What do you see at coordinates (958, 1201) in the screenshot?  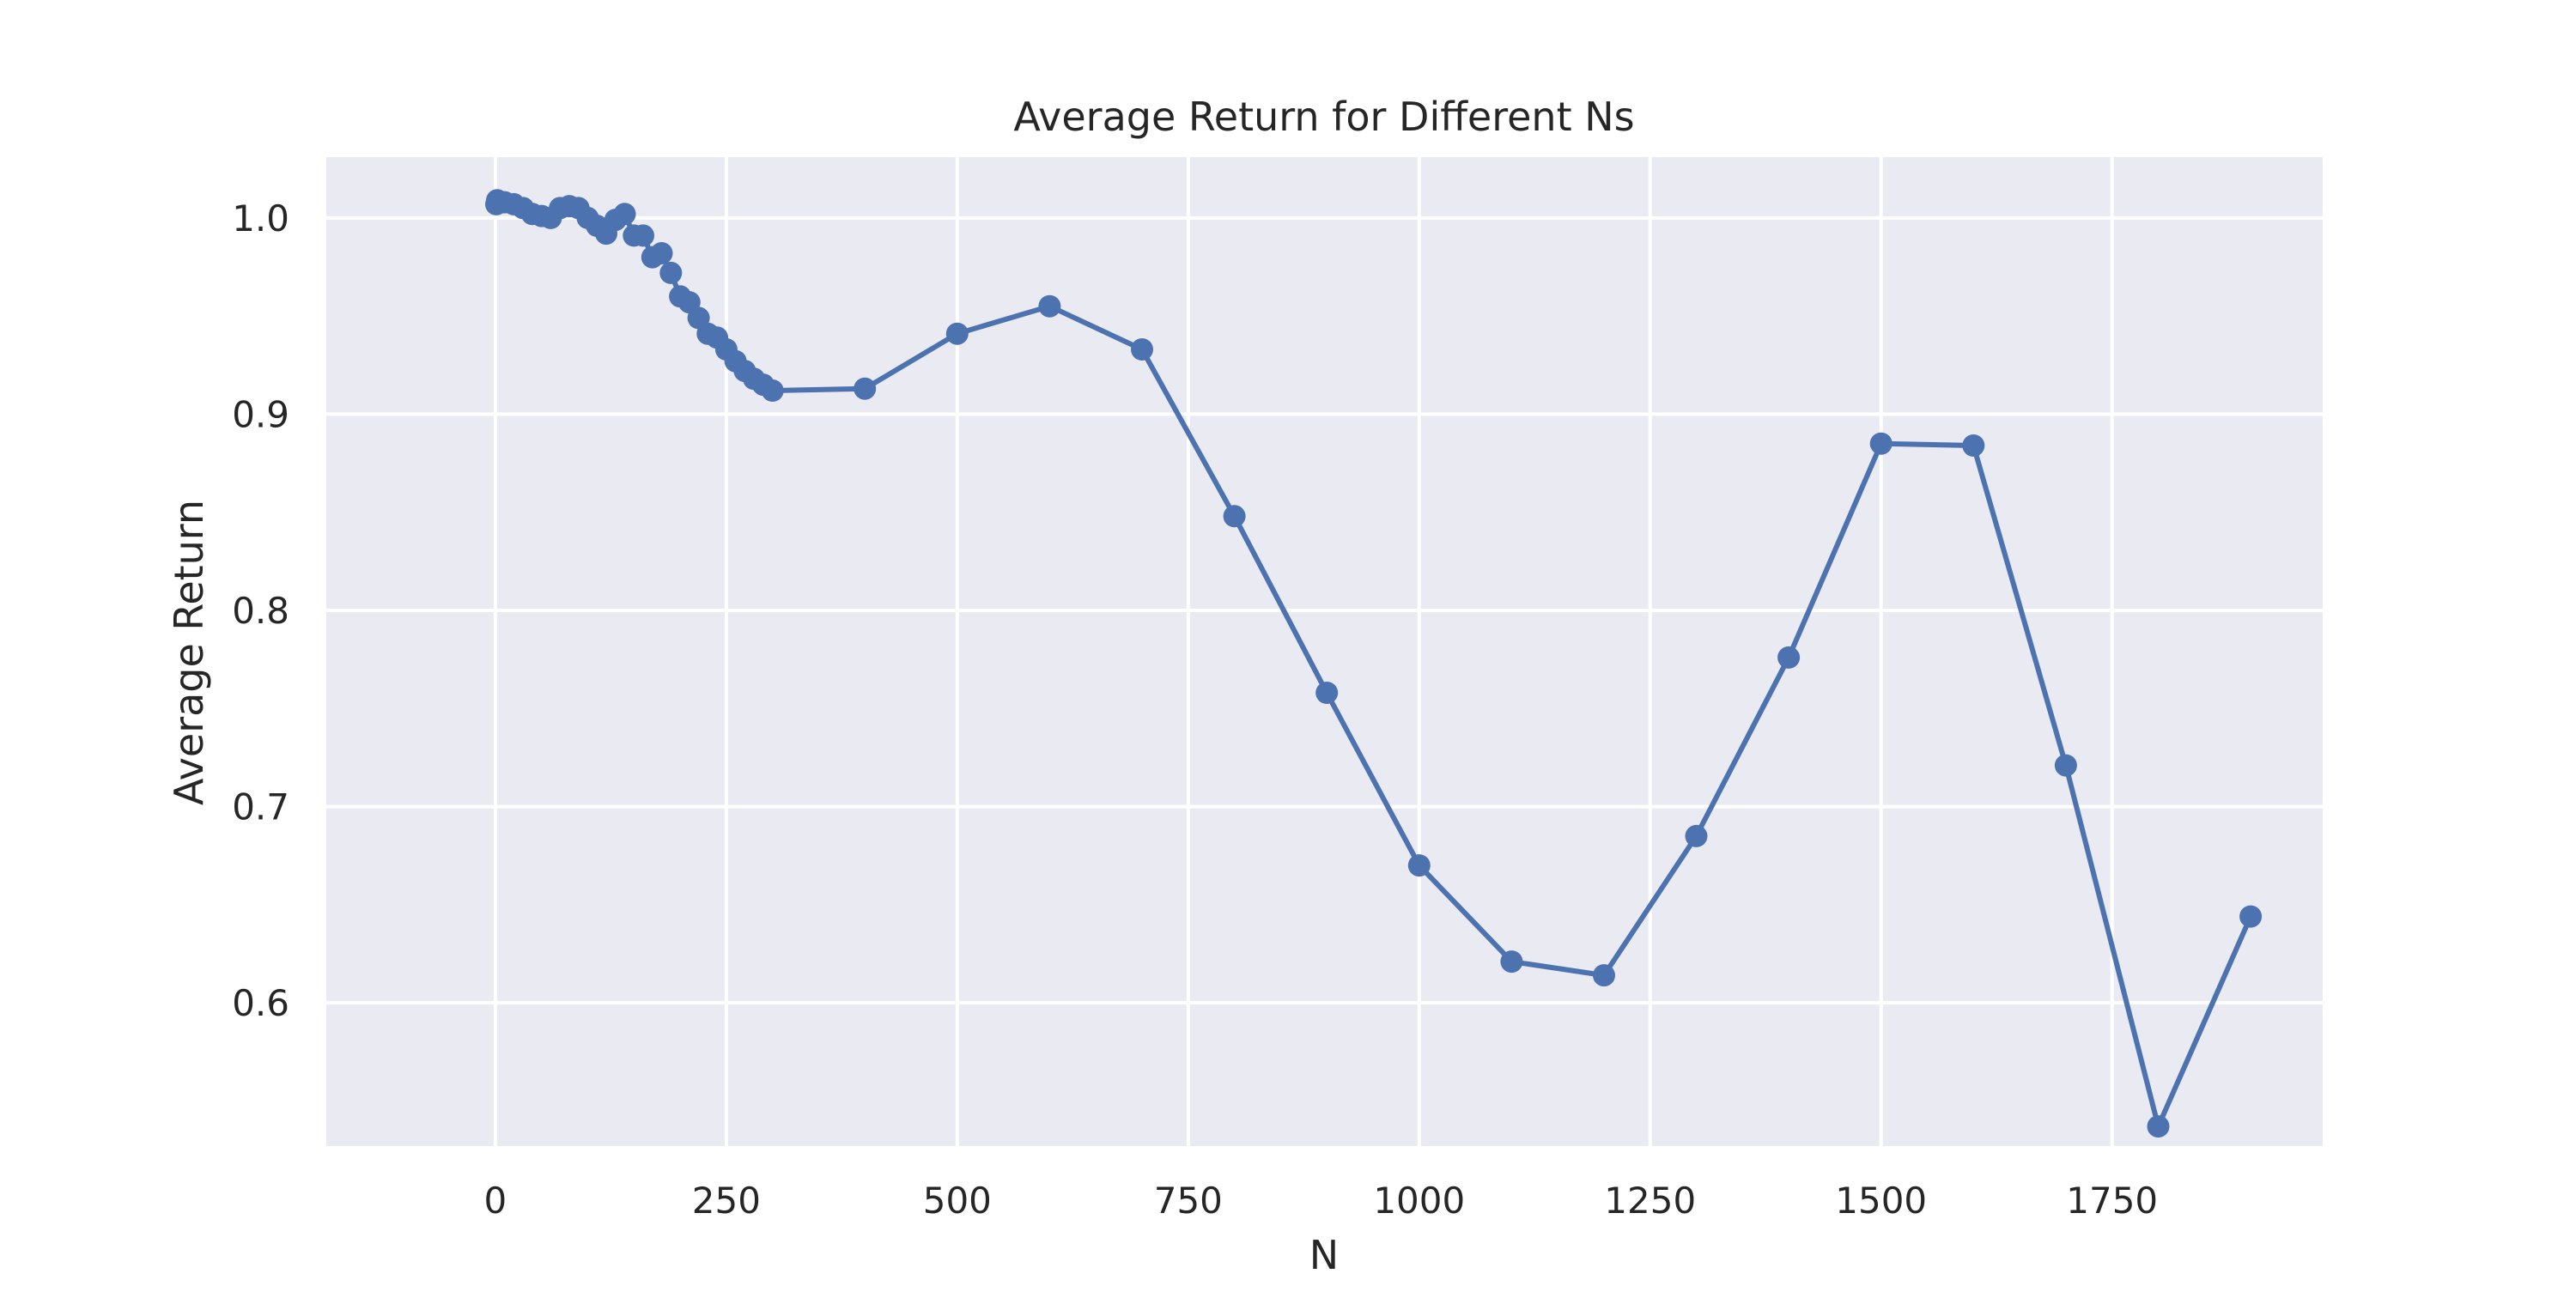 I see `x-tick-label: 500` at bounding box center [958, 1201].